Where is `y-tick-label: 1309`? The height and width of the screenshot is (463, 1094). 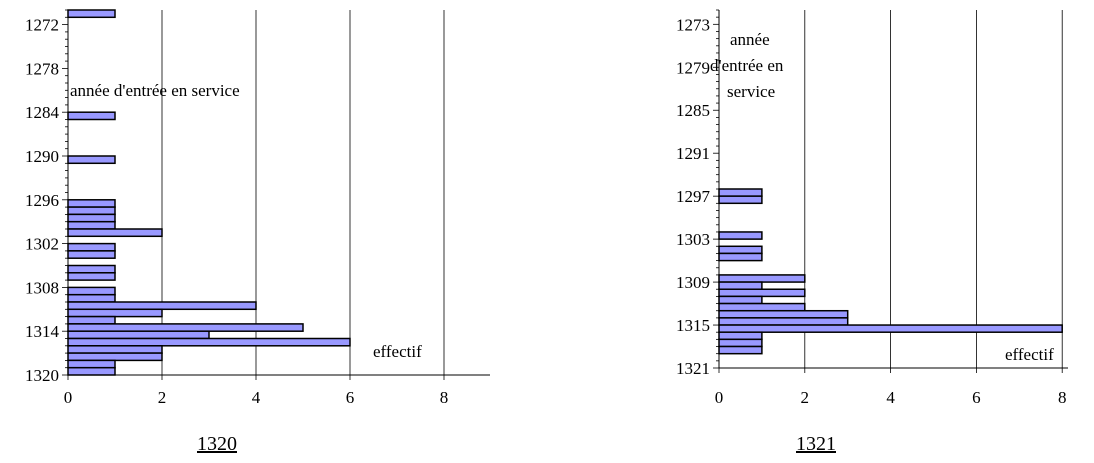 y-tick-label: 1309 is located at coordinates (693, 282).